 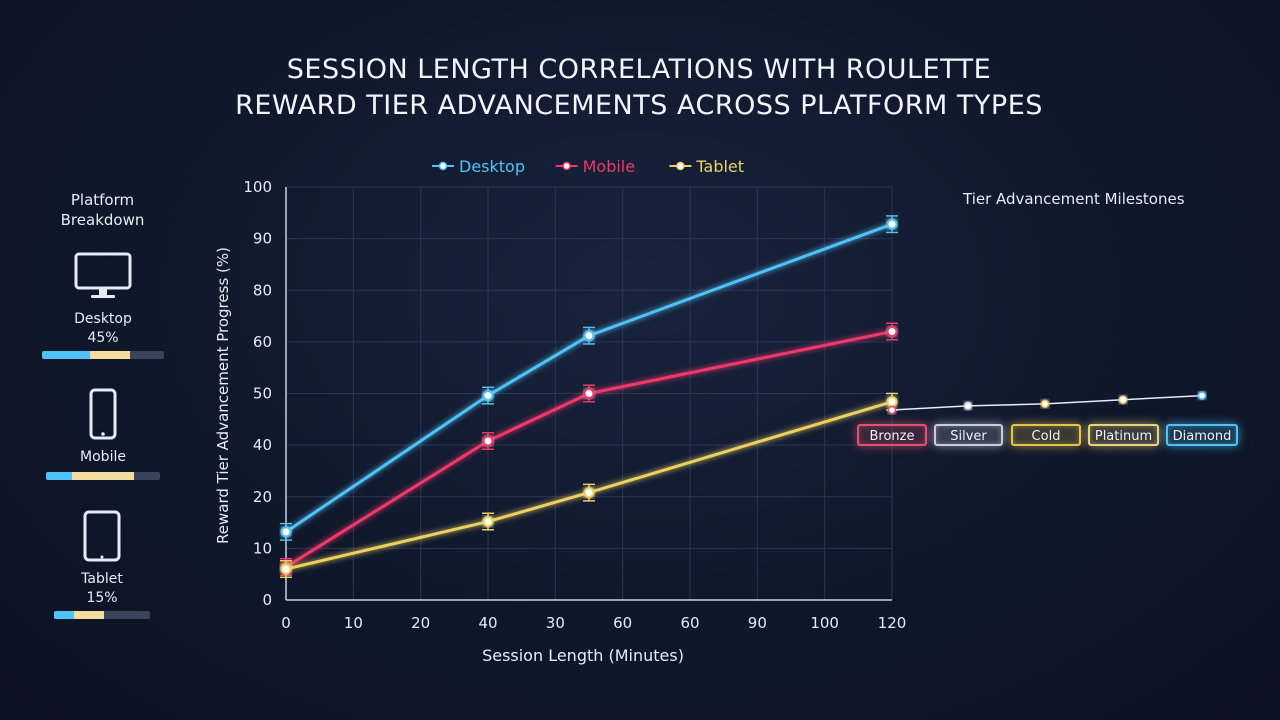 I want to click on legend-label-tablet: Tablet, so click(x=719, y=166).